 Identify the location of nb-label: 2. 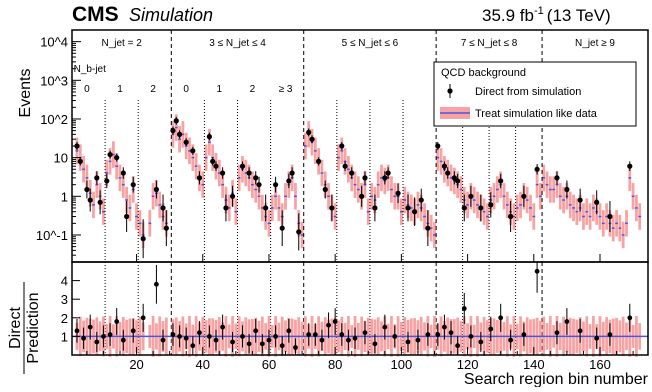
(153, 89).